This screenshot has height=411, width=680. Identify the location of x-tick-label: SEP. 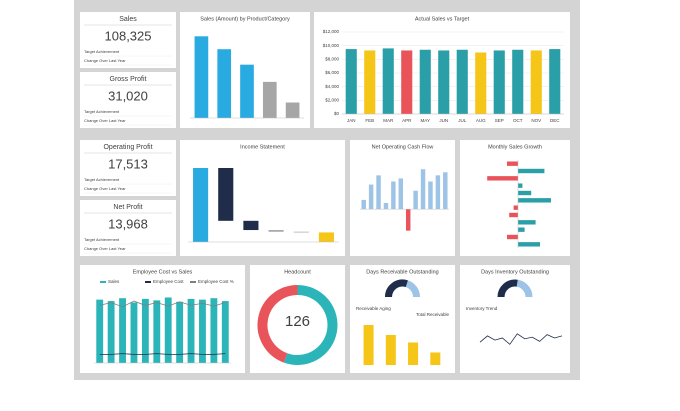
(499, 120).